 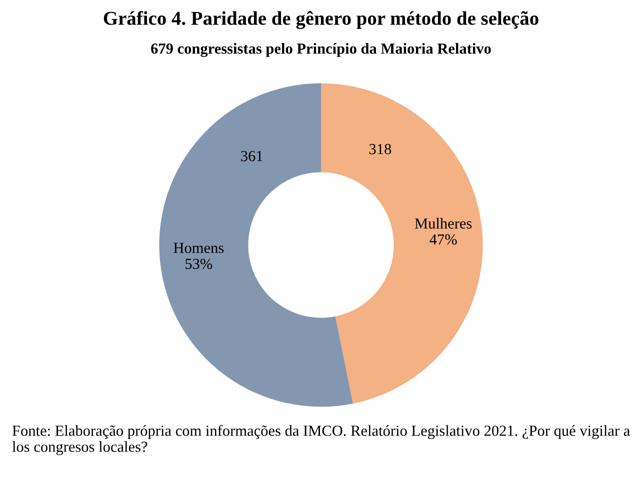 I want to click on chart-subtitle: 679 congressistas pelo Princípio da Maioria Relativo, so click(x=321, y=50).